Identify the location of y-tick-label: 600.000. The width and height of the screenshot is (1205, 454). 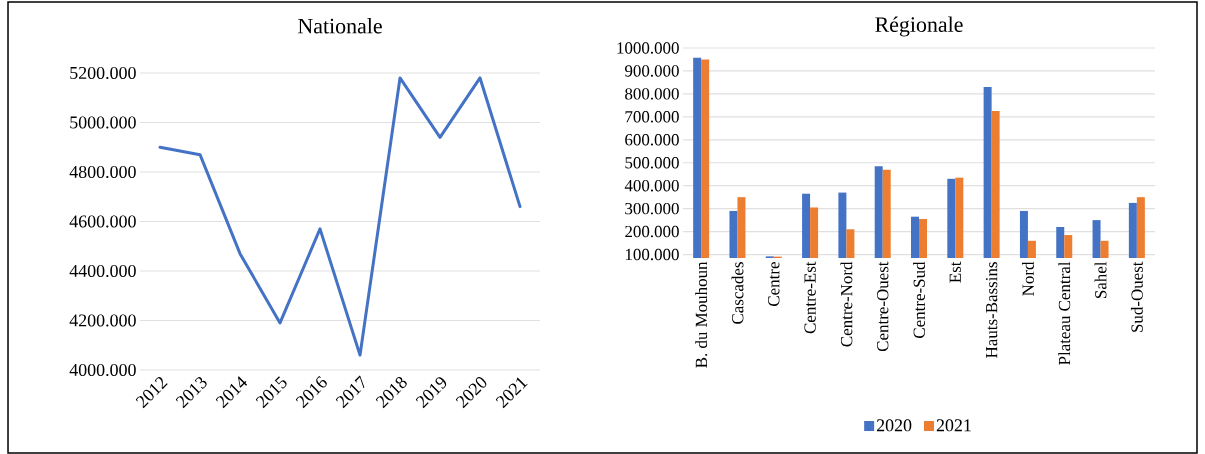
(652, 140).